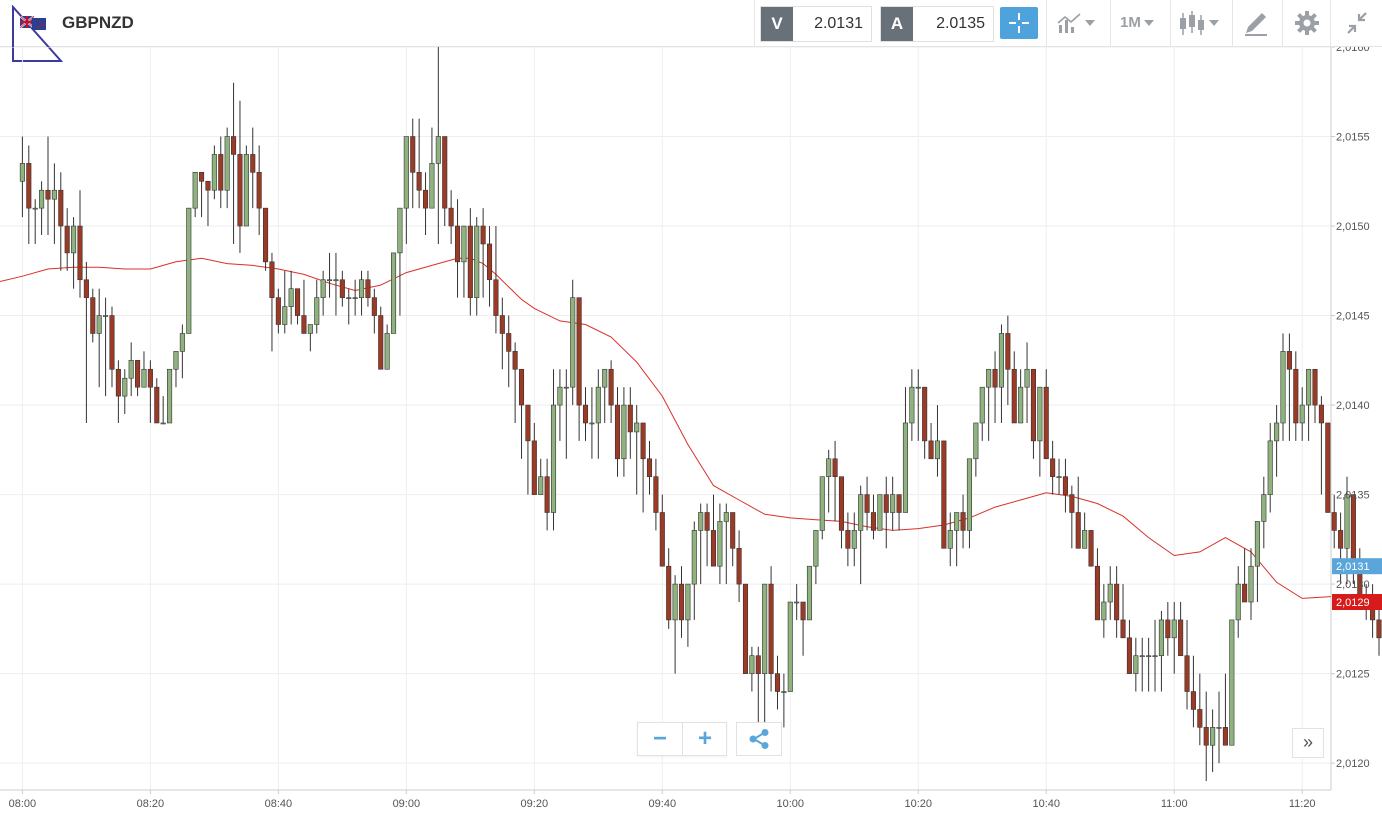 This screenshot has height=820, width=1382. I want to click on indicators-button, so click(1080, 23).